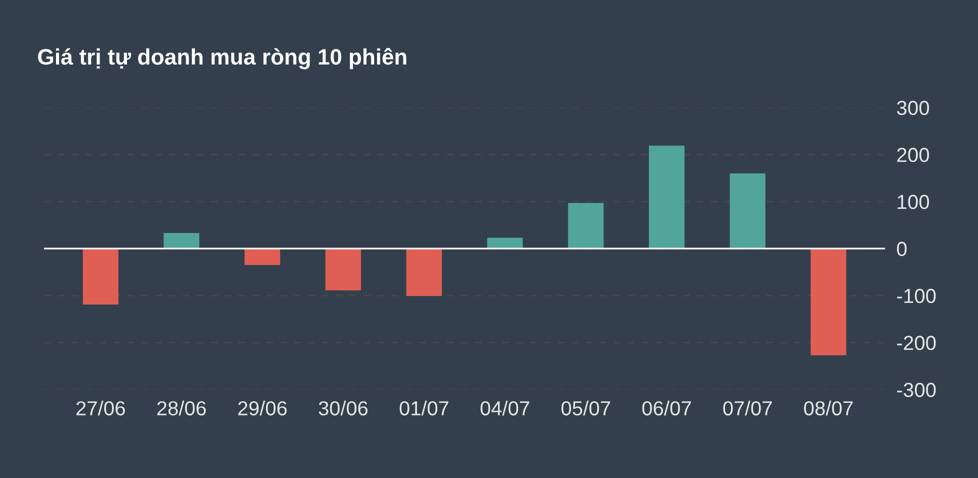 The width and height of the screenshot is (978, 478). What do you see at coordinates (424, 408) in the screenshot?
I see `x-tick-label: 01/07` at bounding box center [424, 408].